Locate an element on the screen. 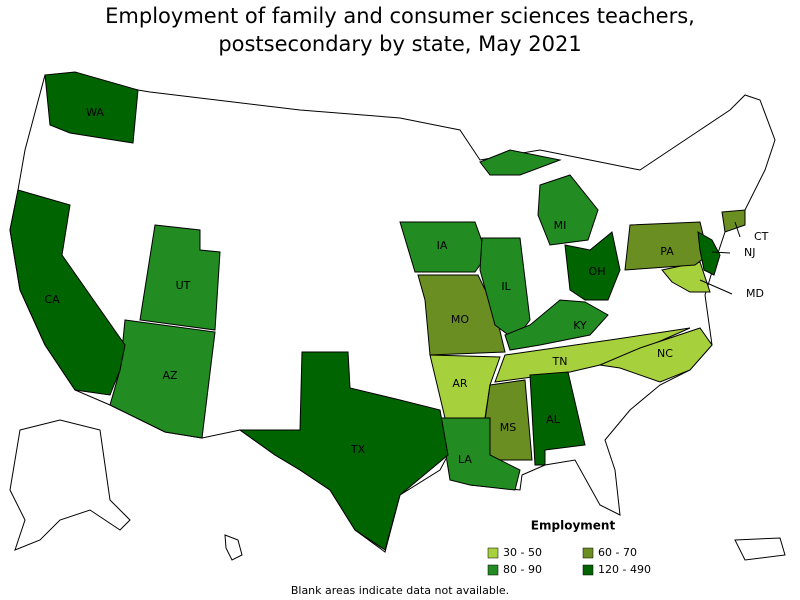 The image size is (800, 600). state-label: NC is located at coordinates (665, 353).